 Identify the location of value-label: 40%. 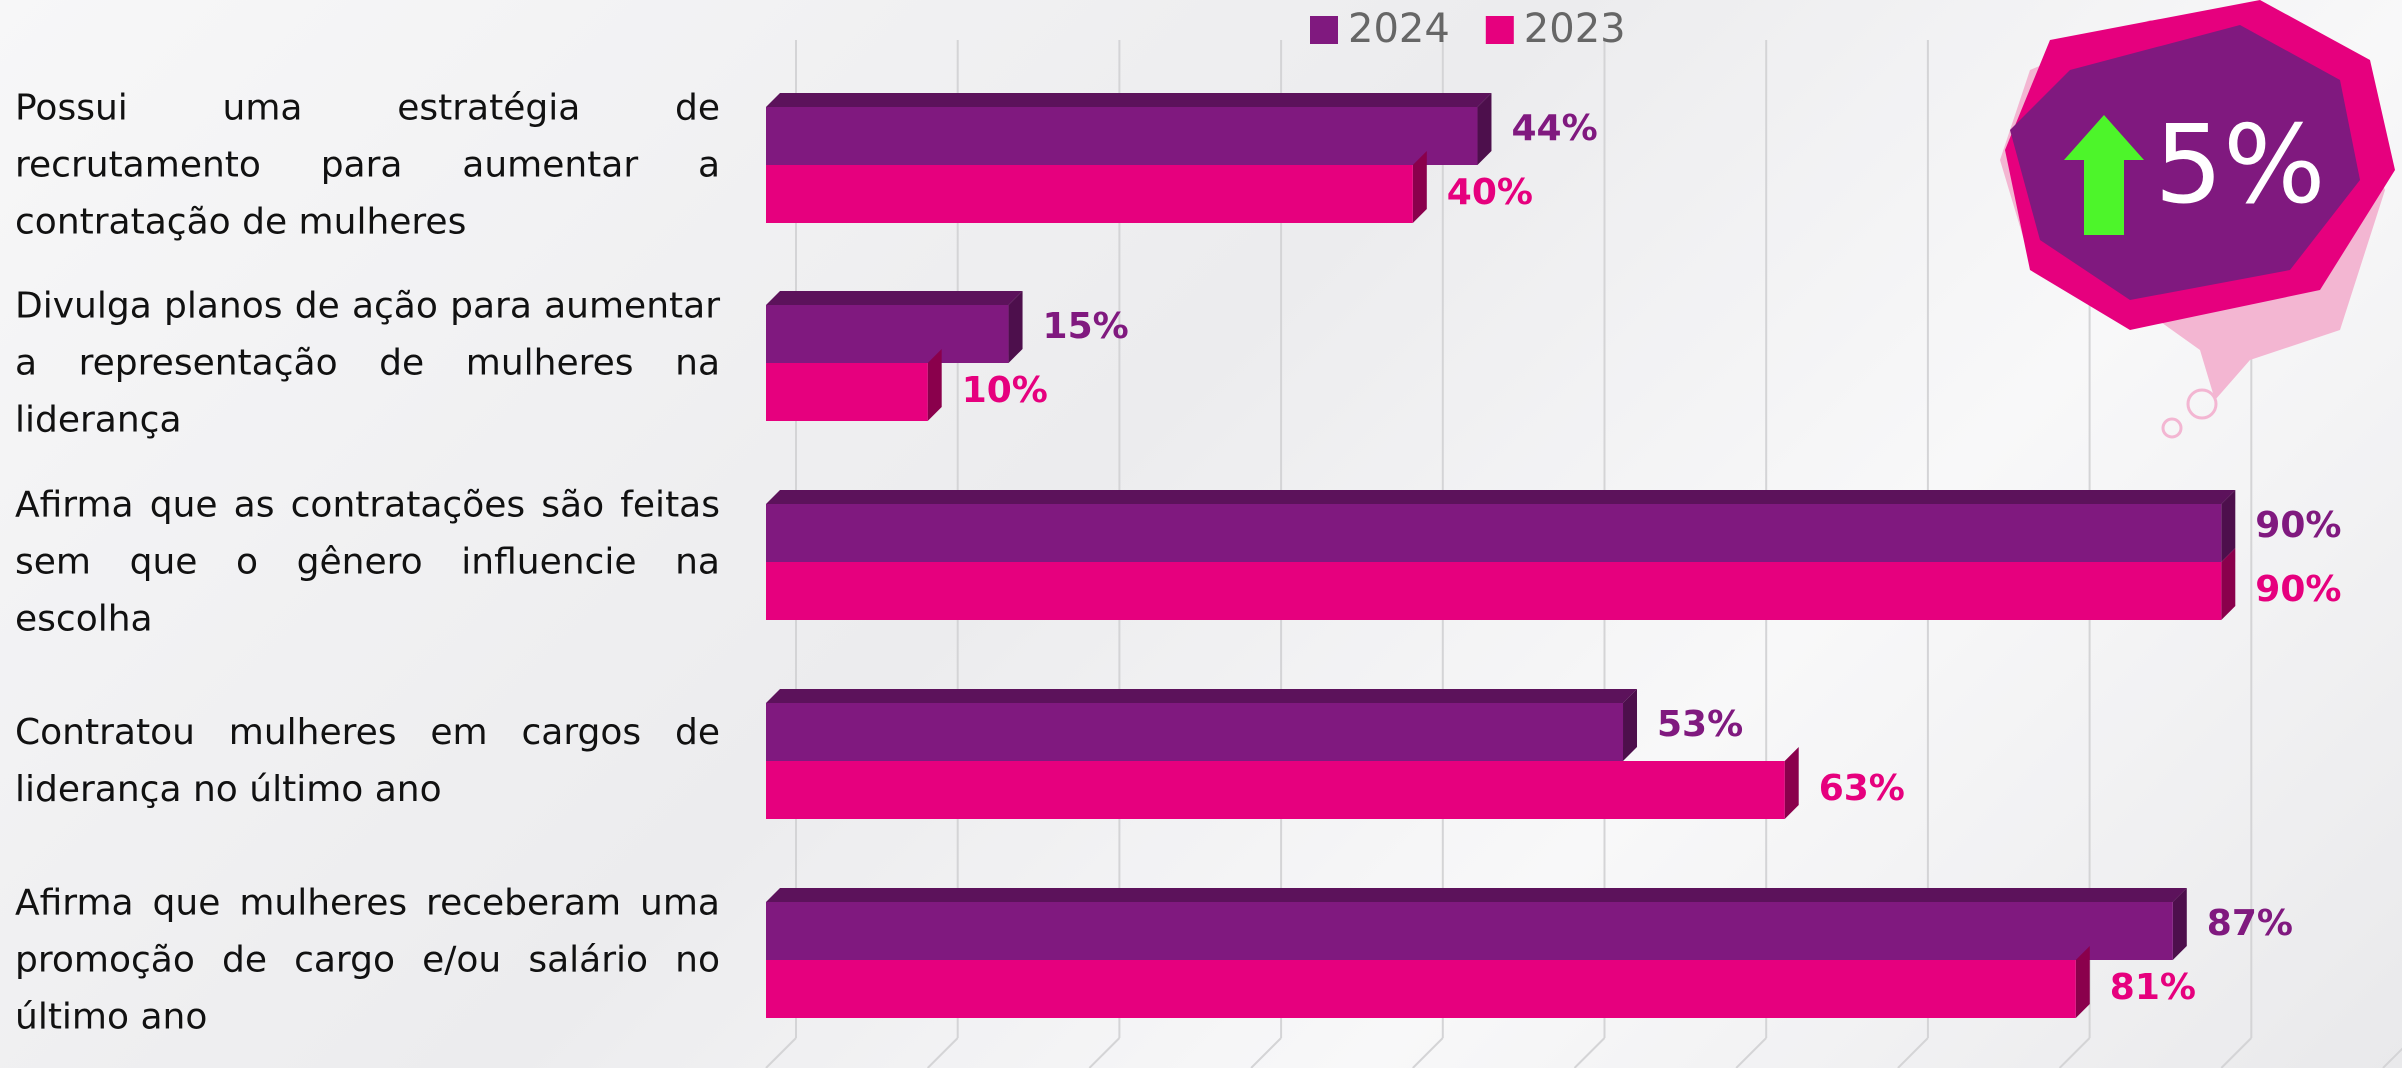
(1490, 192).